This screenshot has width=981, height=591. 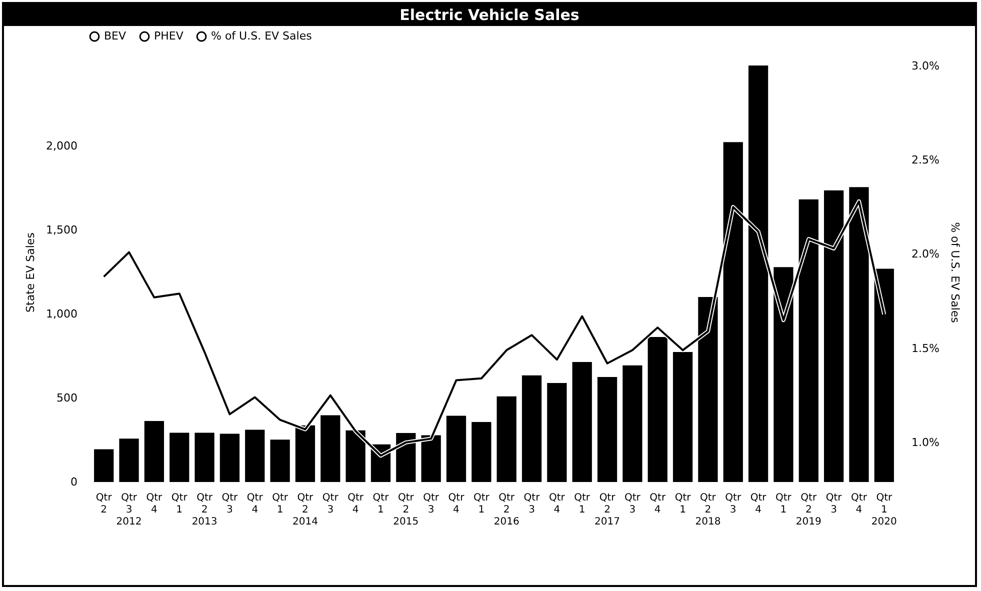 I want to click on x-tick-label: Qtr 3 2012, so click(x=129, y=510).